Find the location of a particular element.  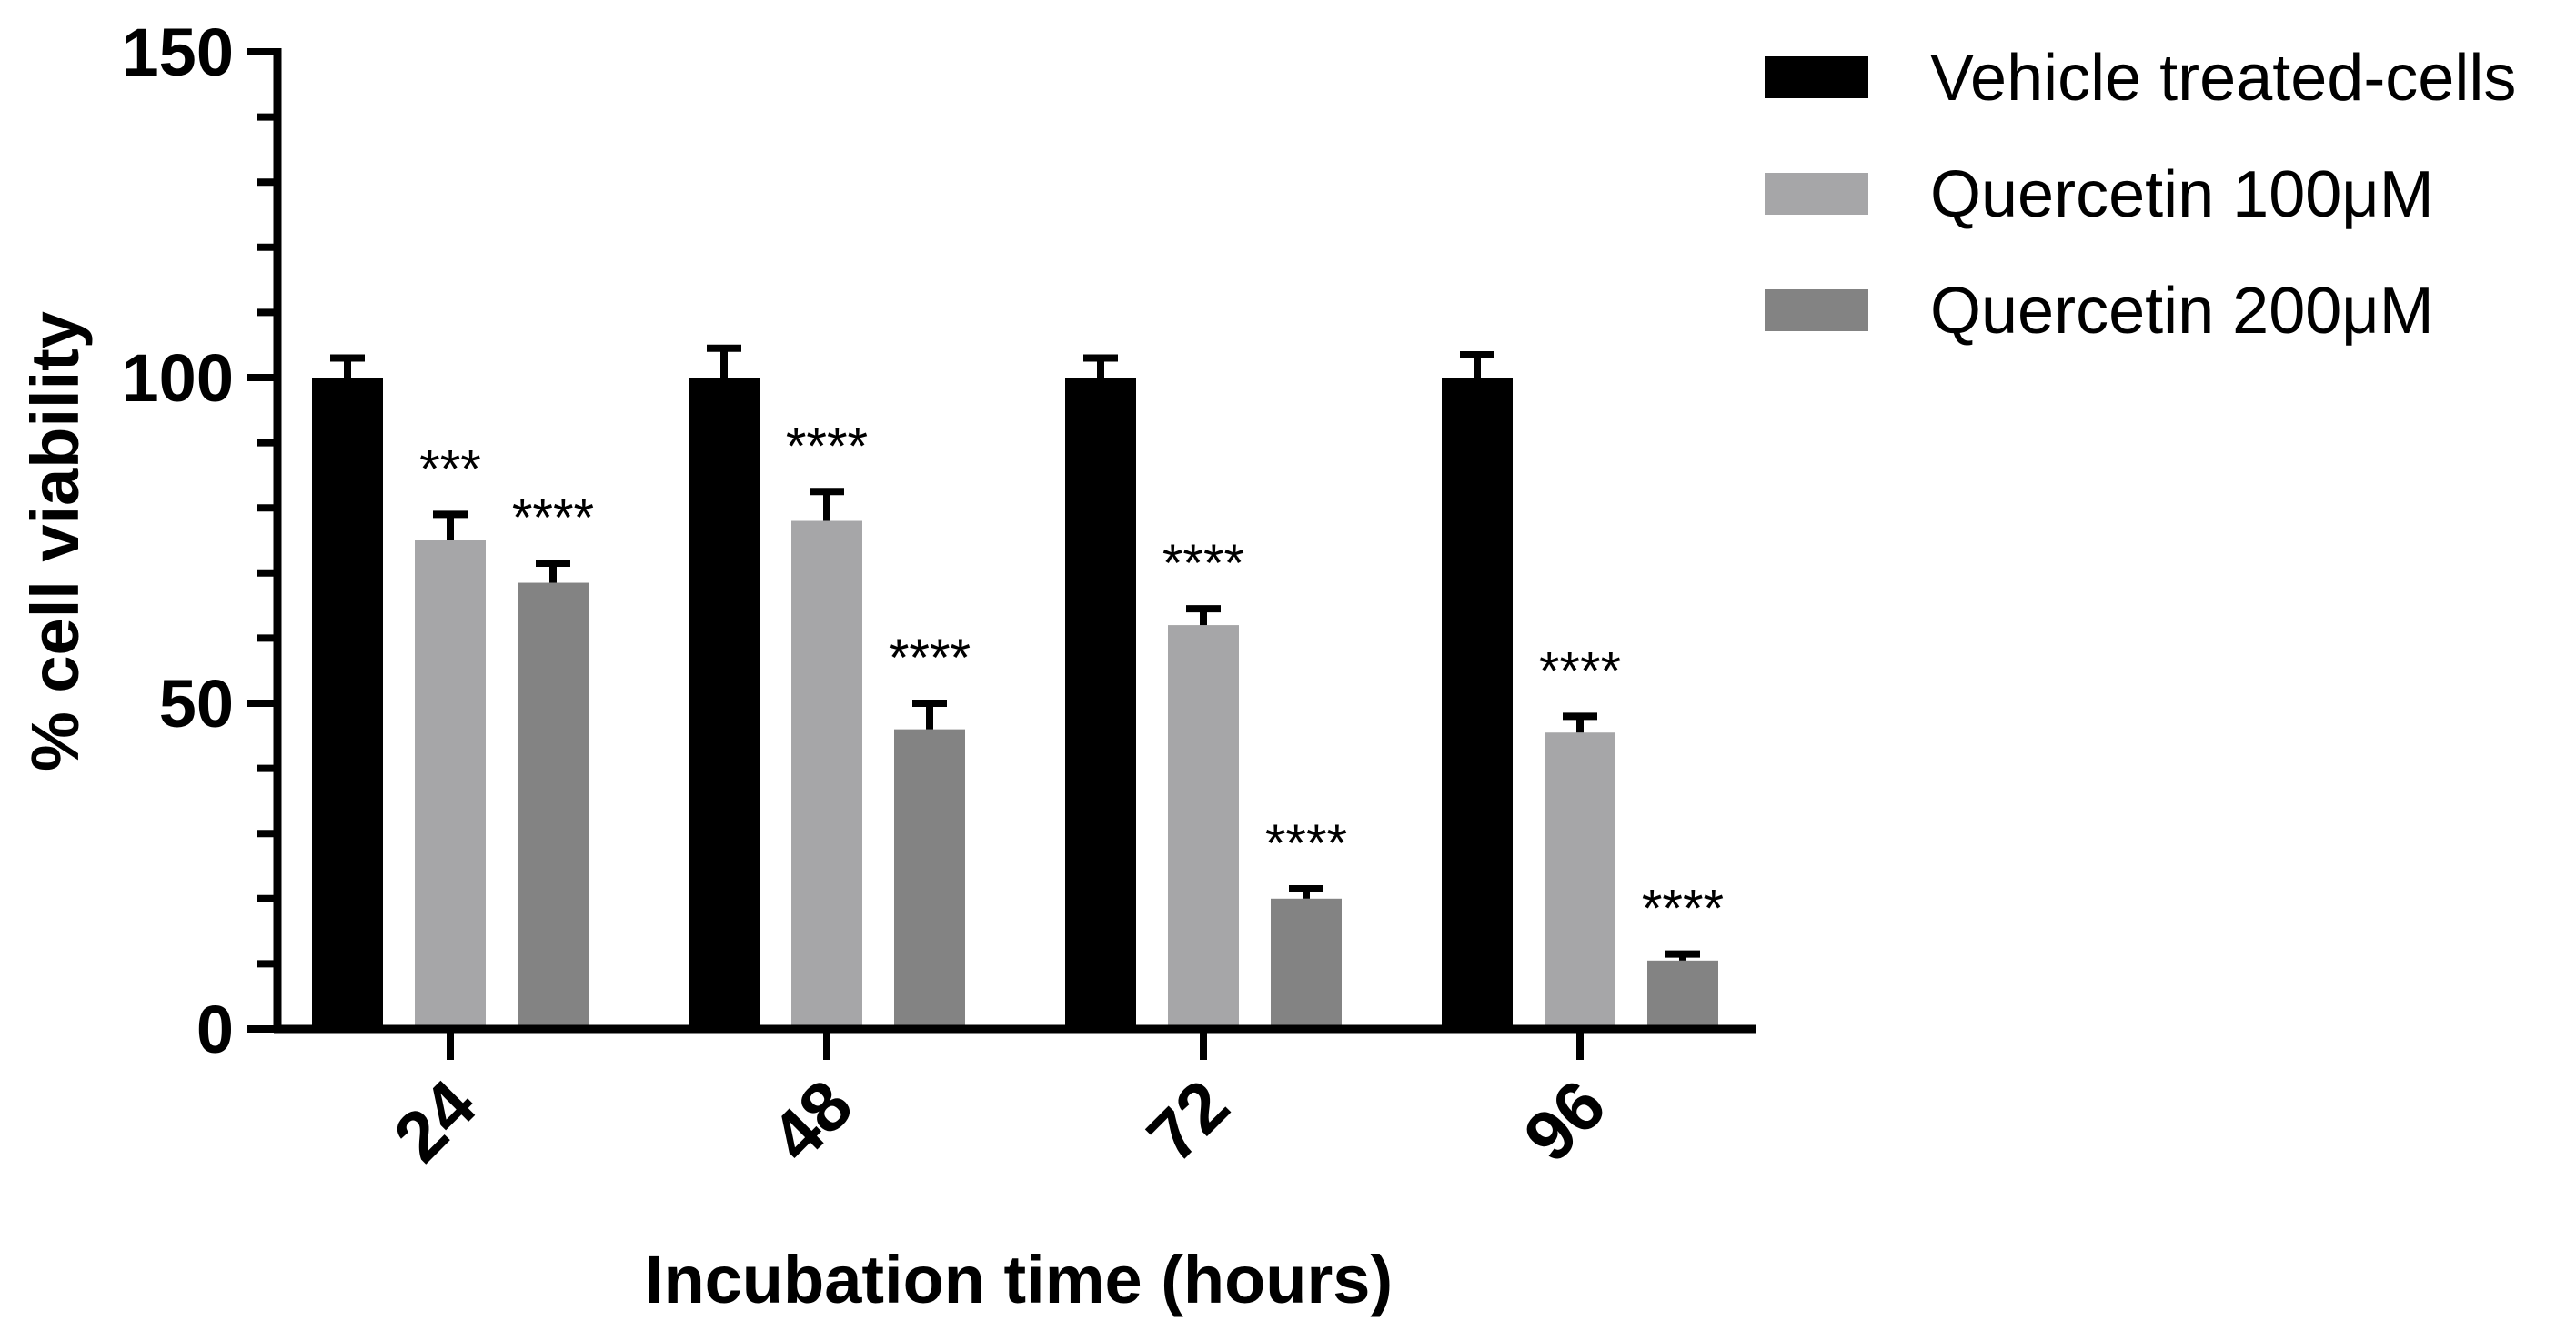

significance-48-series-1: **** is located at coordinates (827, 446).